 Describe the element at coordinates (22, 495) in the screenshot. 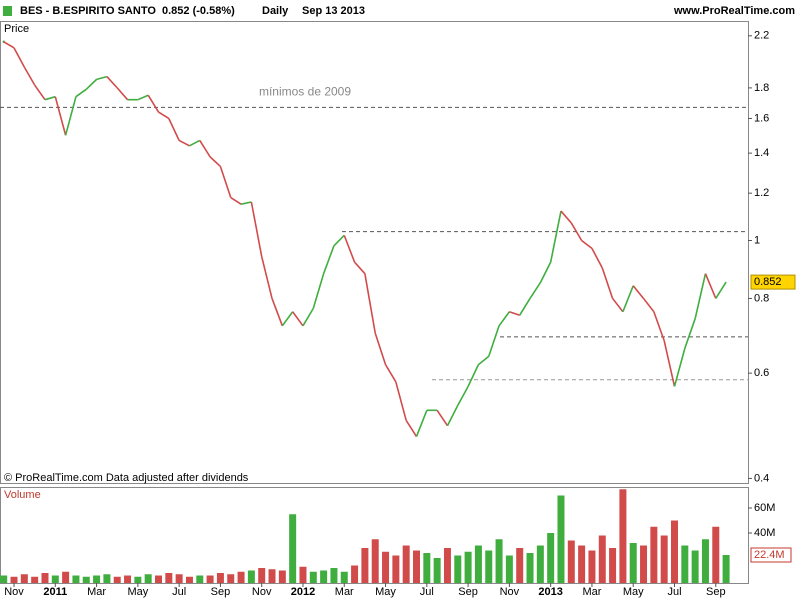

I see `volume-title: Volume` at that location.